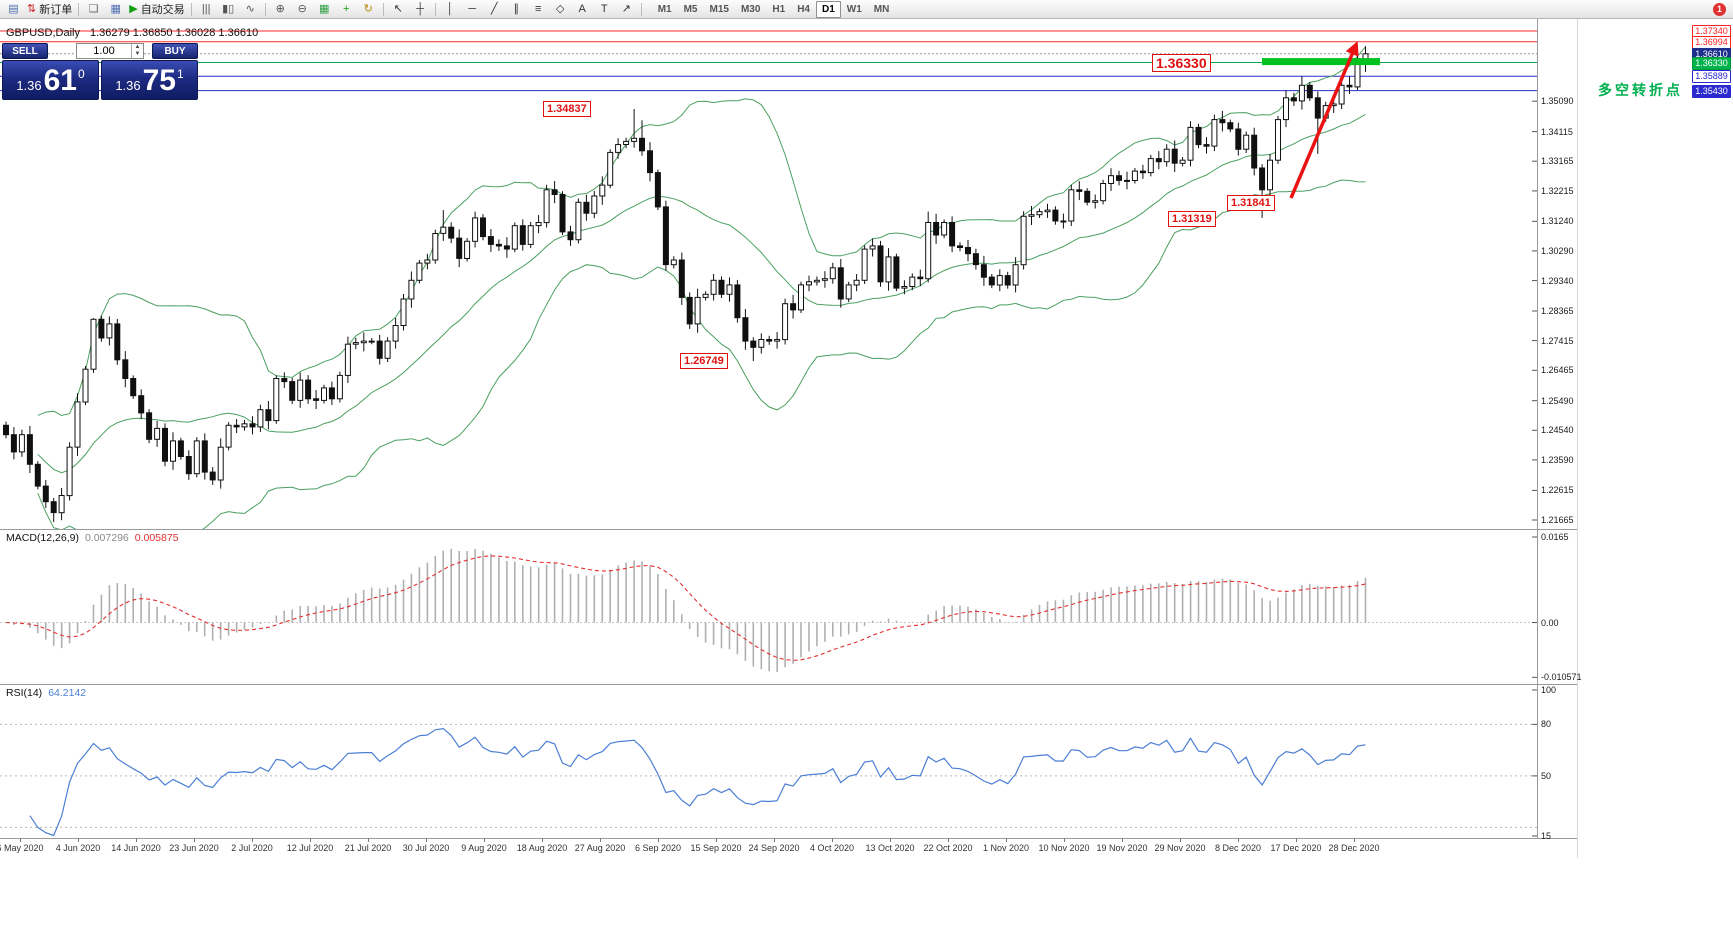  What do you see at coordinates (280, 9) in the screenshot?
I see `zoom-in-button: ⊕` at bounding box center [280, 9].